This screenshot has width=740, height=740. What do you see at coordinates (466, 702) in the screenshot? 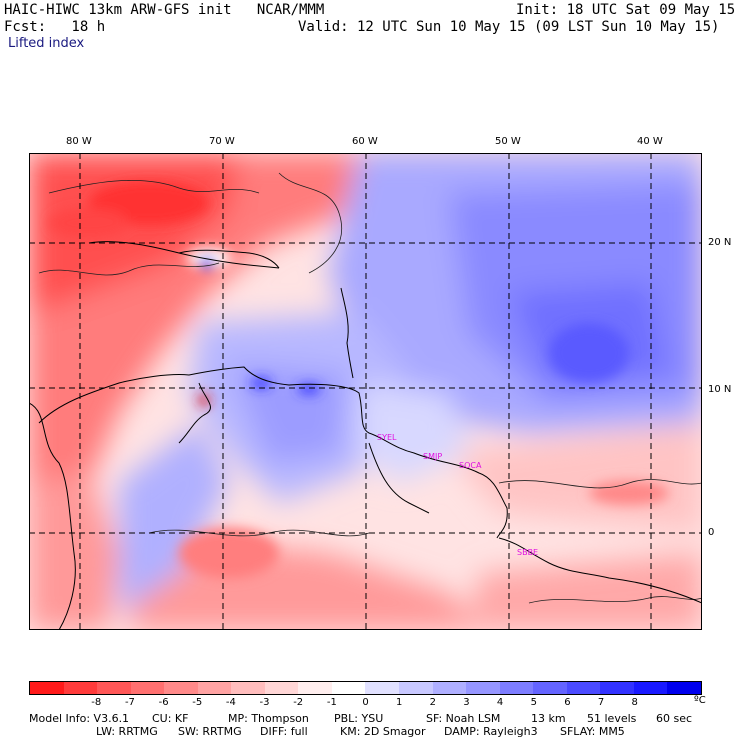
I see `colorbar-tick-label: 3` at bounding box center [466, 702].